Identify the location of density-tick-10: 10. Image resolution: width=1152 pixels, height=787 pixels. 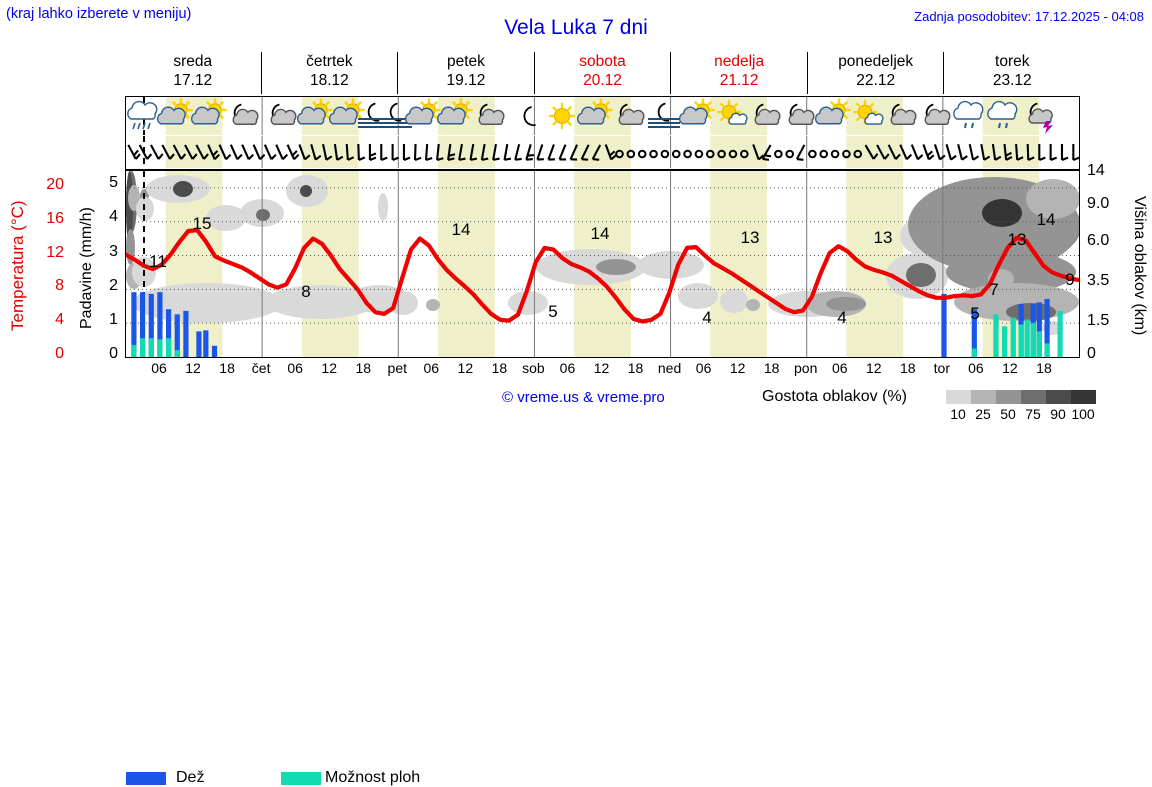
(958, 414).